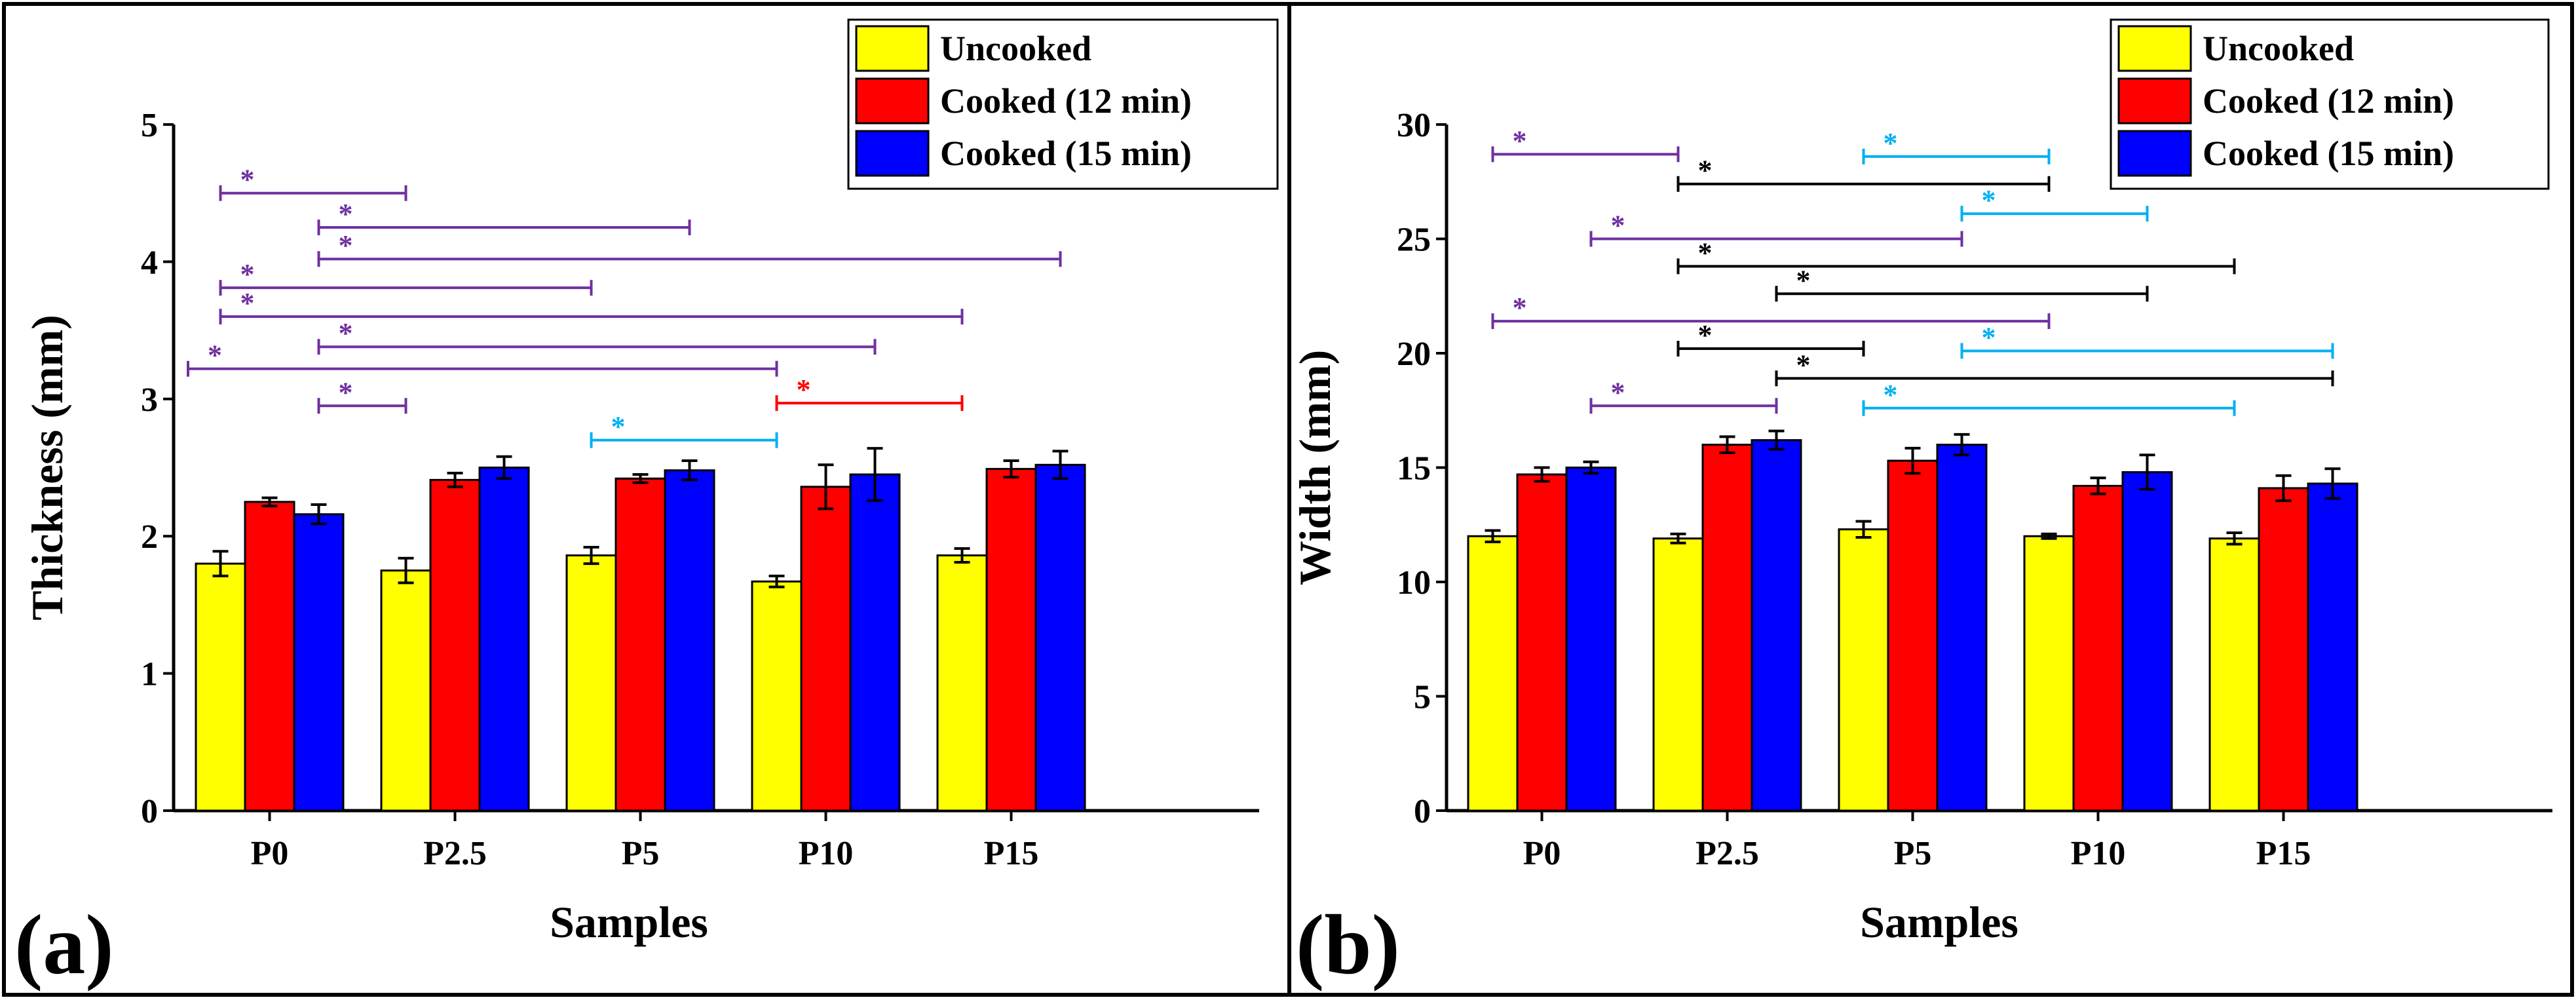 The image size is (2576, 1002). What do you see at coordinates (1414, 240) in the screenshot?
I see `y-tick-label: 25` at bounding box center [1414, 240].